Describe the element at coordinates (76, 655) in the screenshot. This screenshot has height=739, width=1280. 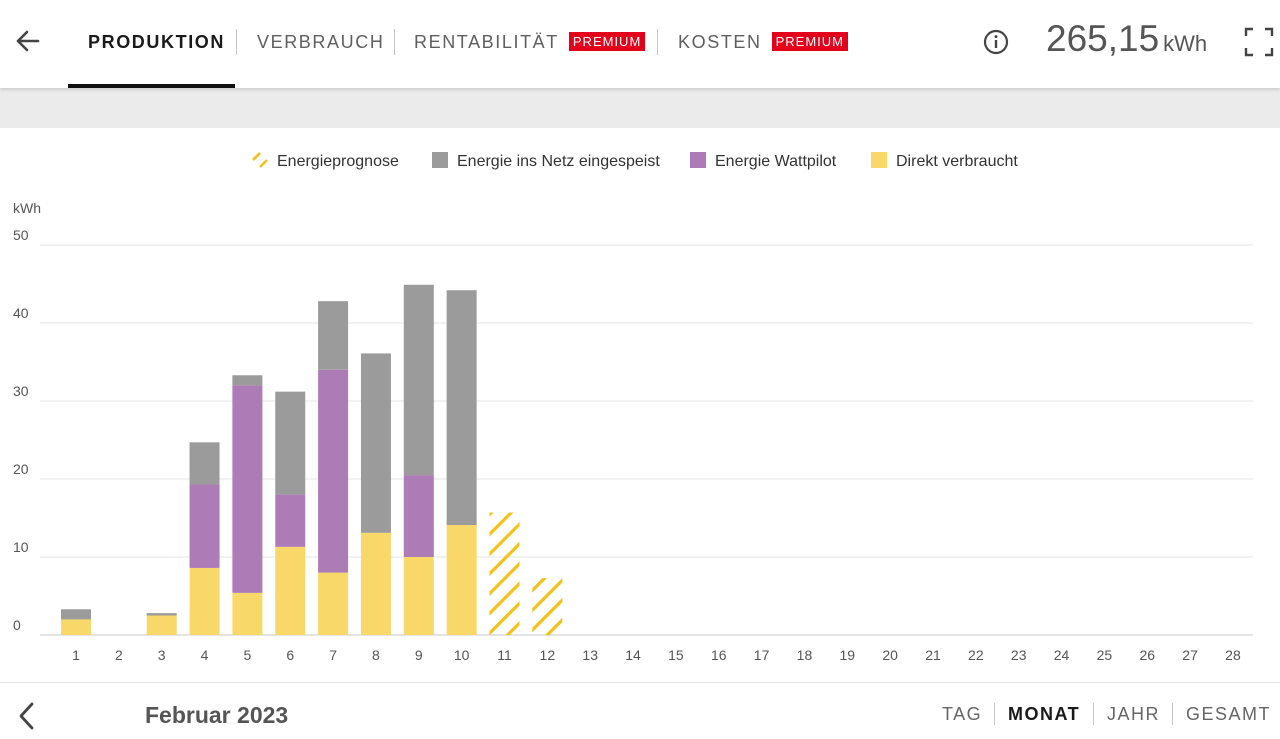
I see `x-tick-label: 1` at that location.